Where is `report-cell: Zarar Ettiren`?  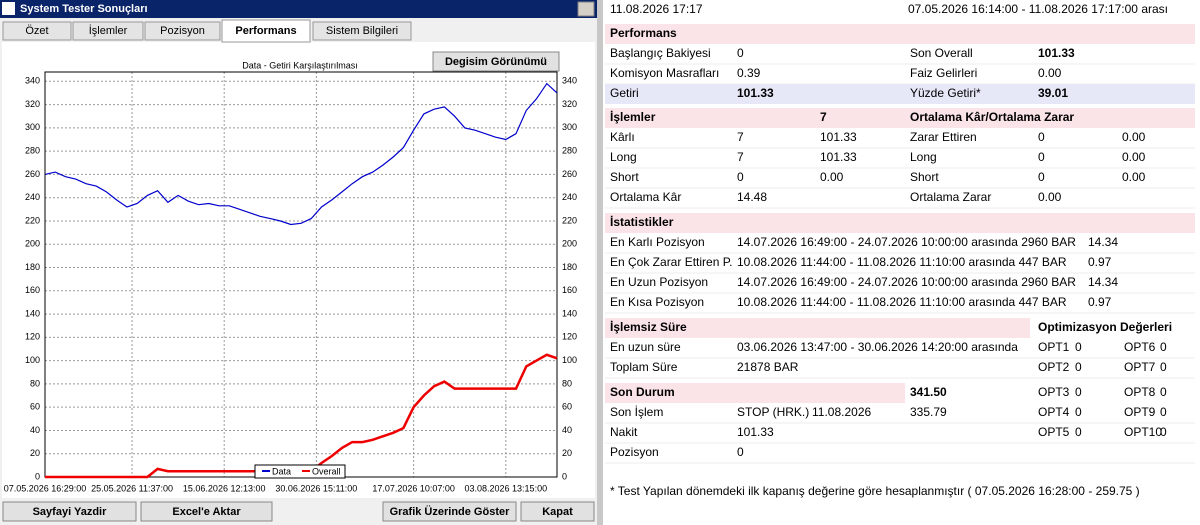 report-cell: Zarar Ettiren is located at coordinates (943, 137).